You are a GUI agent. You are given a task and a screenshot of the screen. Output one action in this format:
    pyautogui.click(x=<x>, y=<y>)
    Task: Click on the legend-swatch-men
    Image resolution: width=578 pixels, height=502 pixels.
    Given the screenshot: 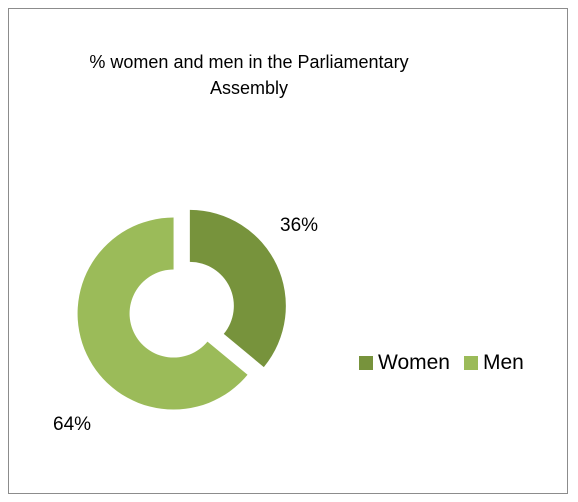 What is the action you would take?
    pyautogui.click(x=470, y=363)
    